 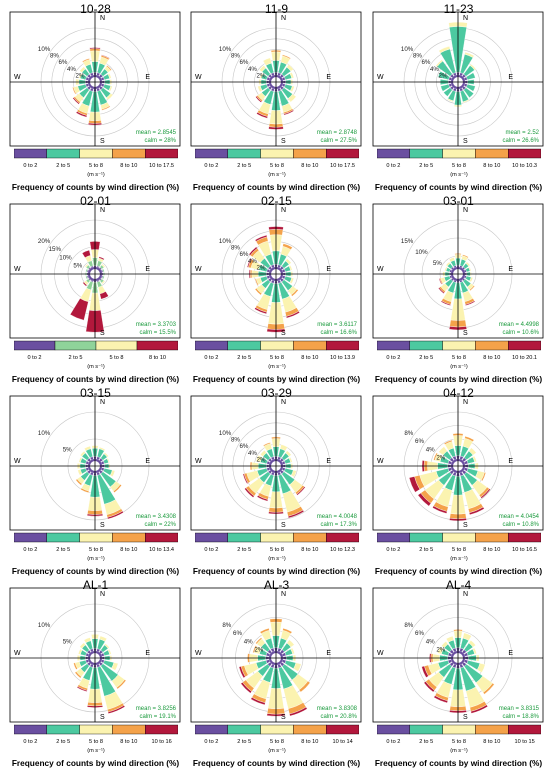 What do you see at coordinates (520, 717) in the screenshot?
I see `calm-label: calm = 18.8%` at bounding box center [520, 717].